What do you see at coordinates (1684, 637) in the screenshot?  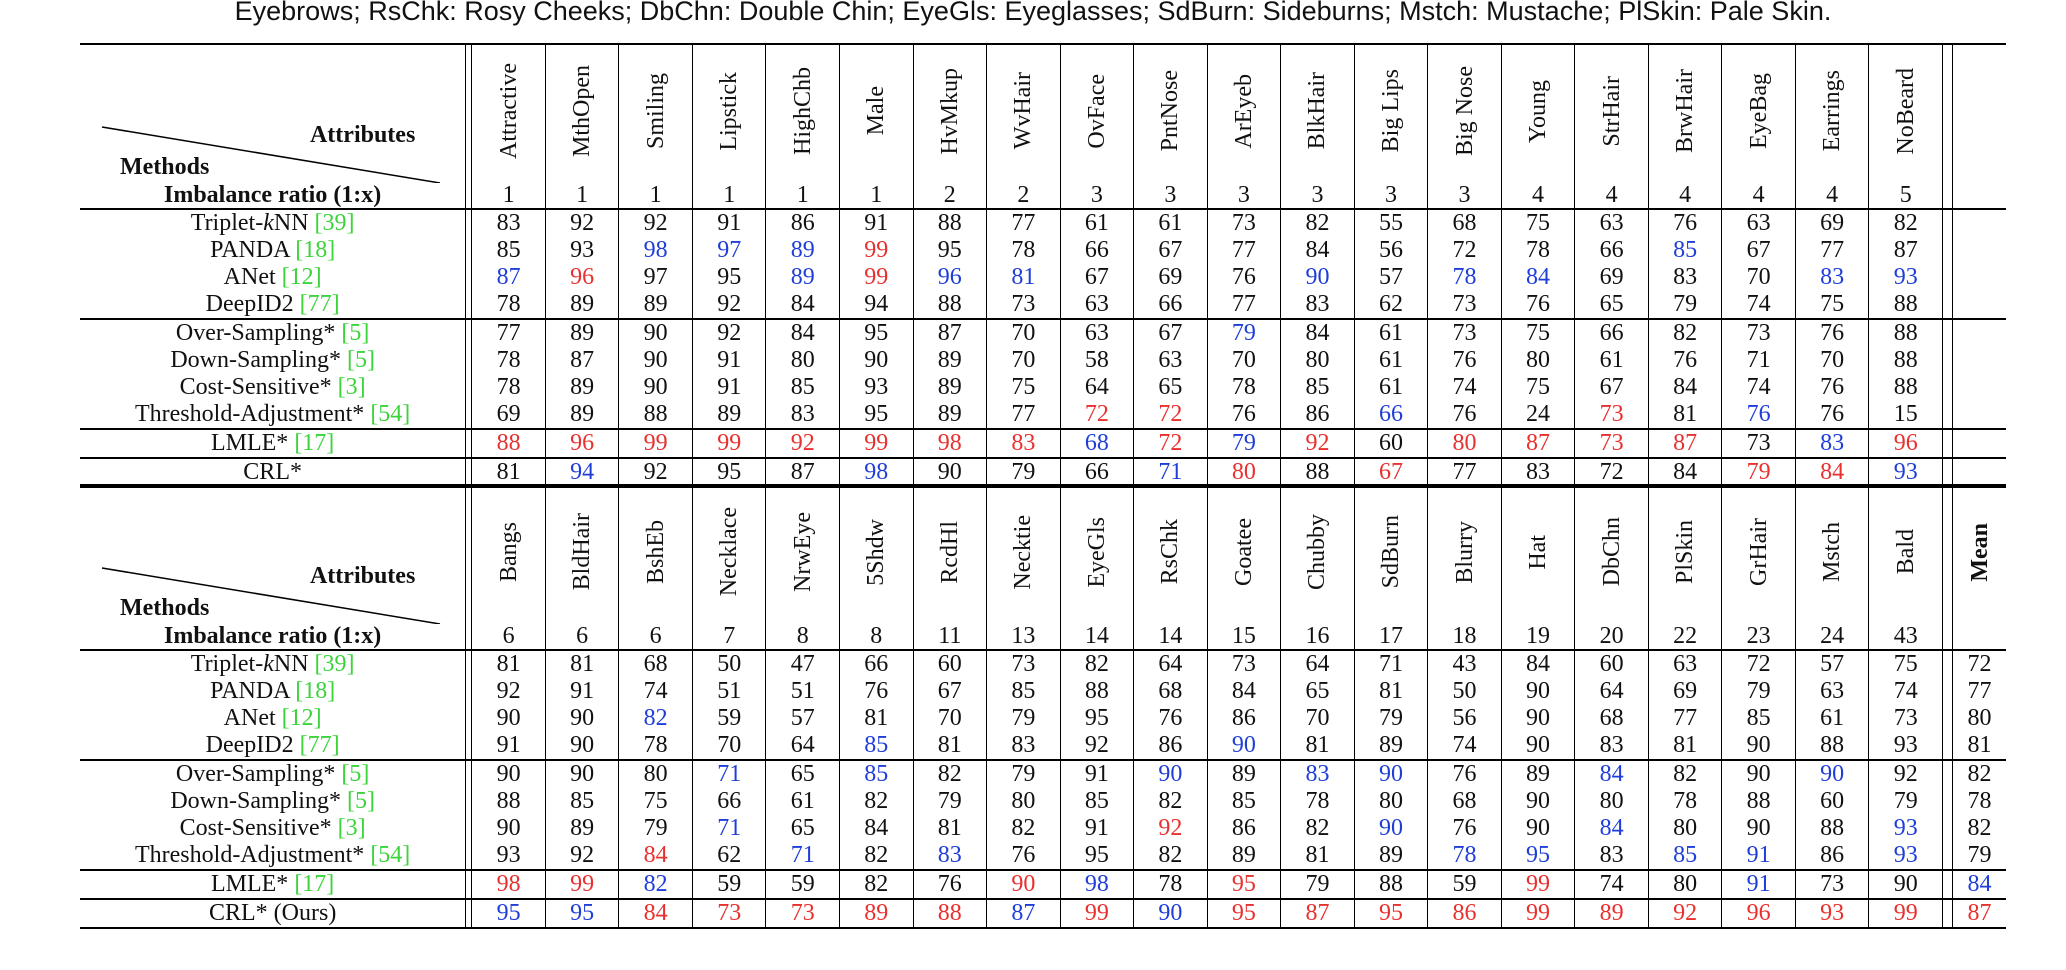 I see `ratio-cell: 22` at bounding box center [1684, 637].